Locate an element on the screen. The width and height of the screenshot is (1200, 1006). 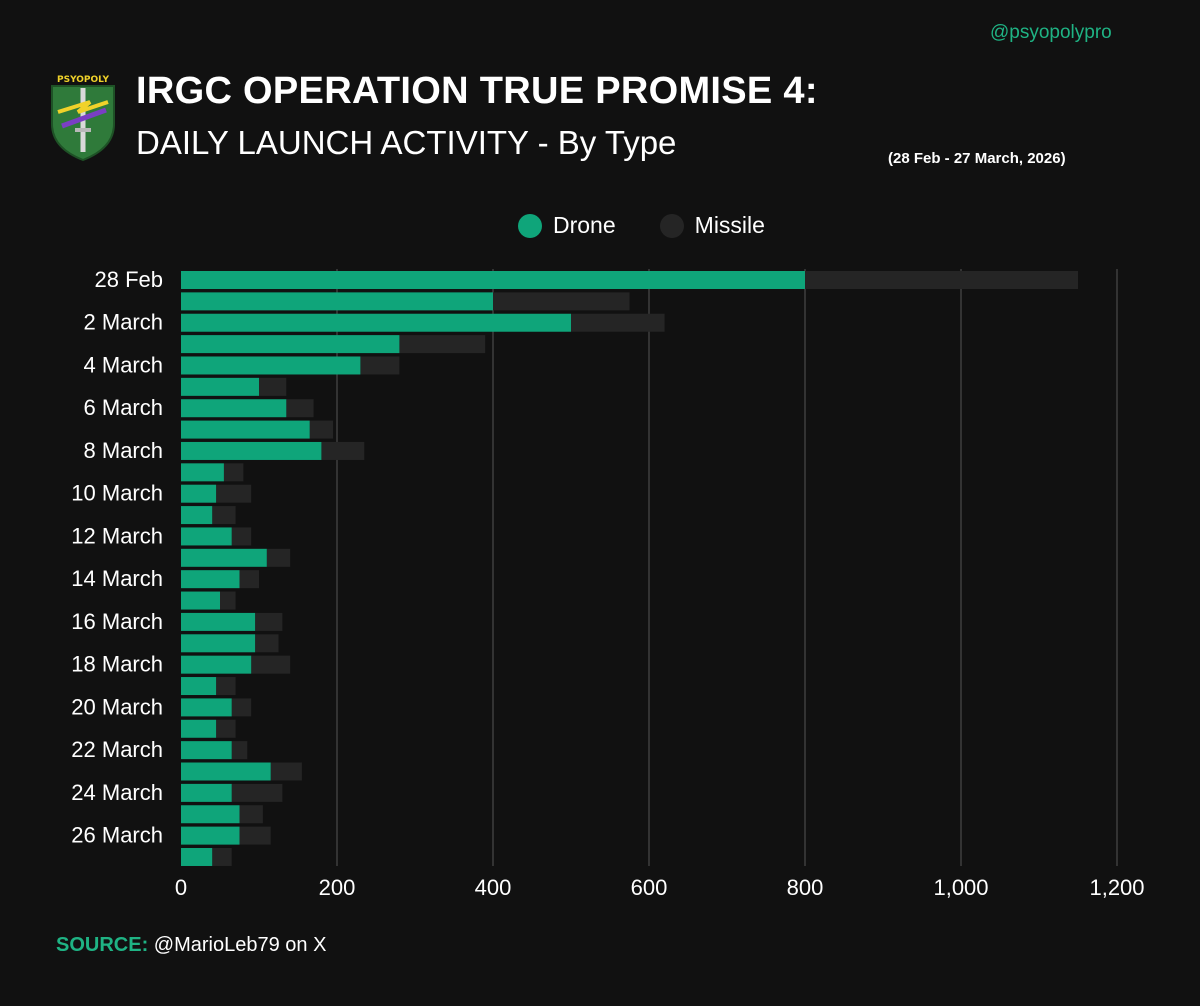
legend-item-missile: Missile is located at coordinates (712, 225).